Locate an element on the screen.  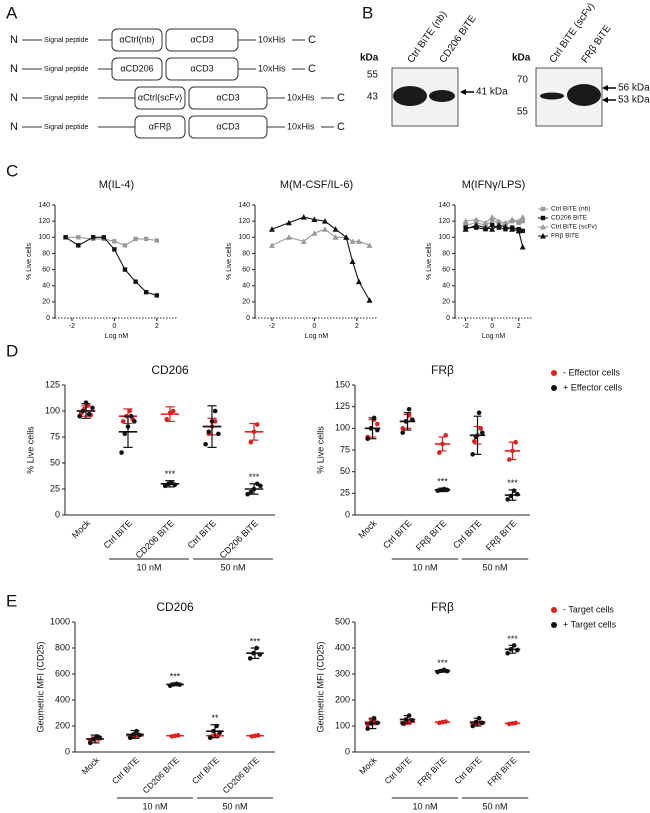
y-tick-label: 140 is located at coordinates (444, 205).